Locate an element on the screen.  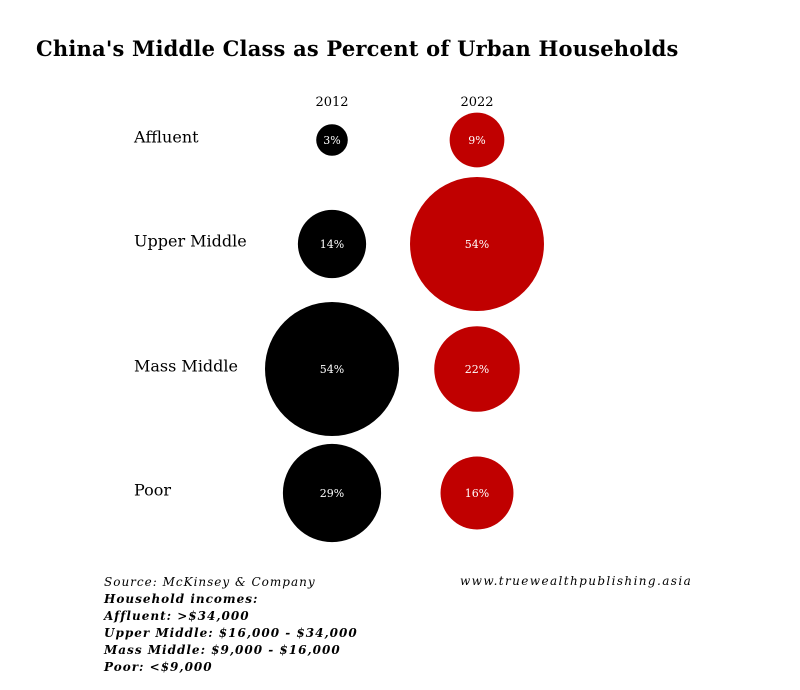
column-header-2022: 2022 is located at coordinates (476, 102).